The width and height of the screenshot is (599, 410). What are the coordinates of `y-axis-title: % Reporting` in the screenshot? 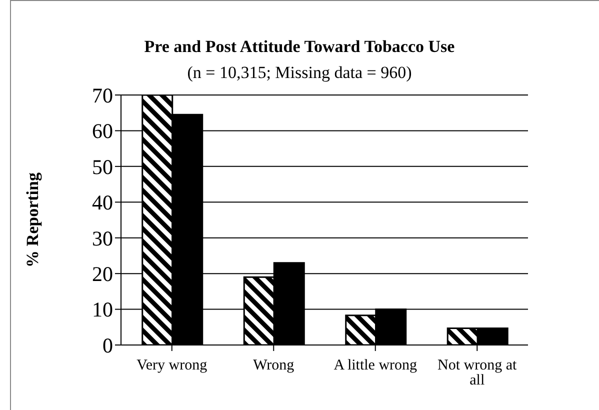 It's located at (32, 220).